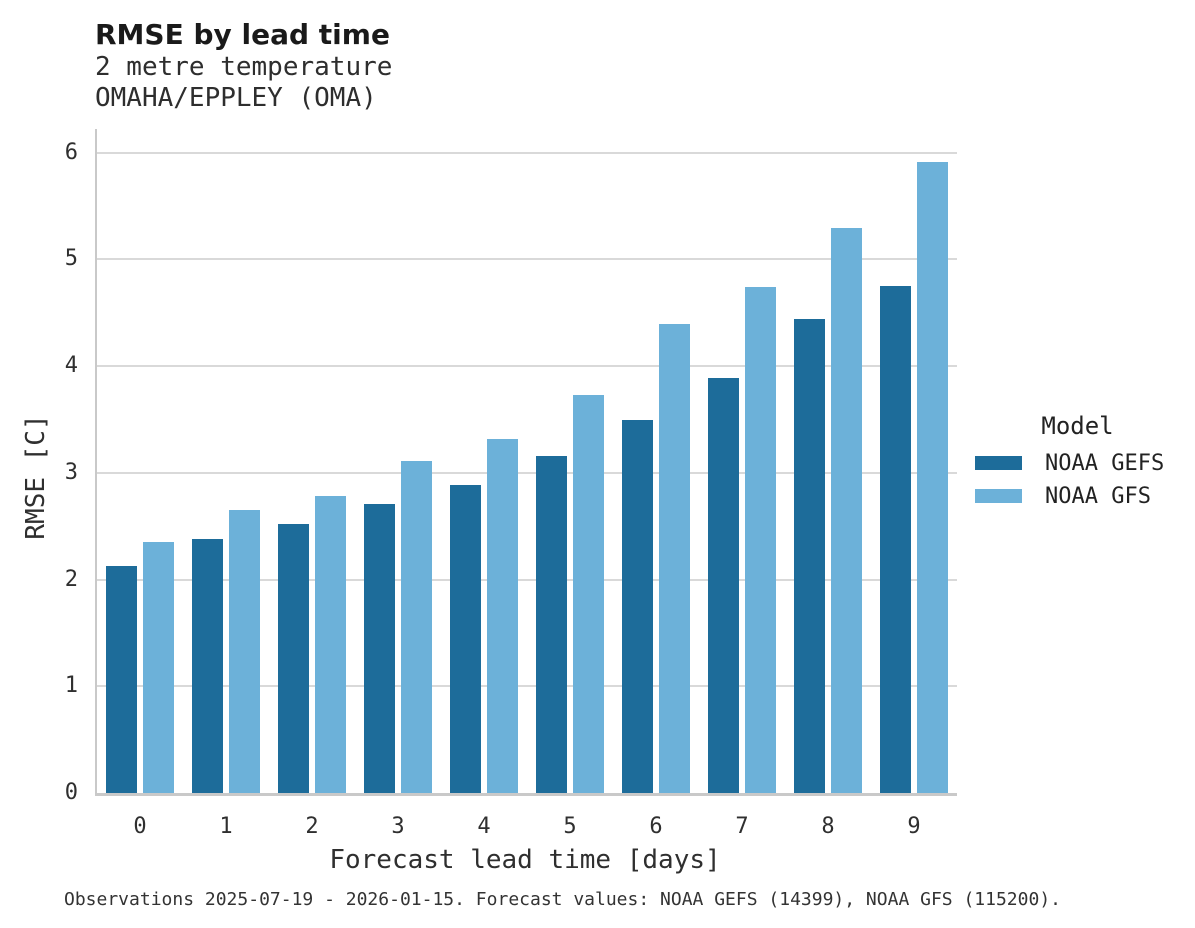 This screenshot has width=1195, height=928. Describe the element at coordinates (244, 67) in the screenshot. I see `chart-subtitle-variable: 2 metre temperature` at that location.